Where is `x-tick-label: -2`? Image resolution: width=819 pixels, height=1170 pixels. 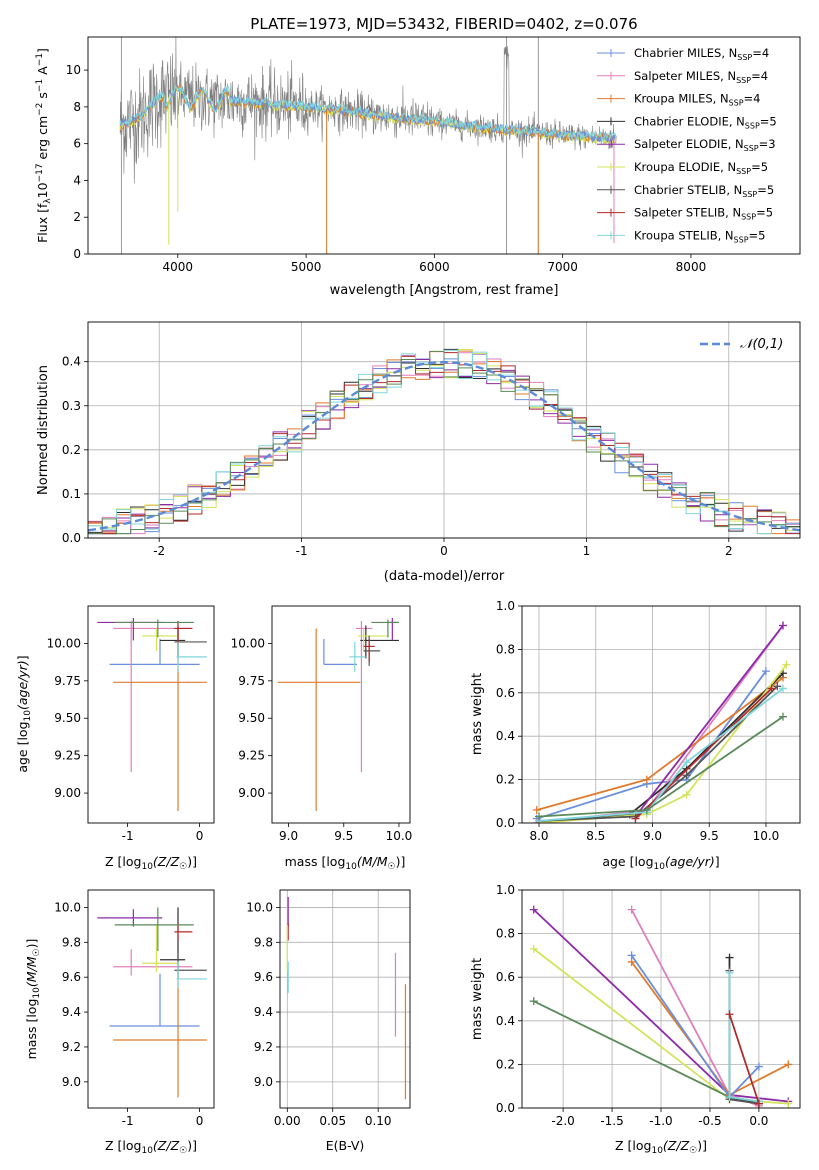 x-tick-label: -2 is located at coordinates (159, 551).